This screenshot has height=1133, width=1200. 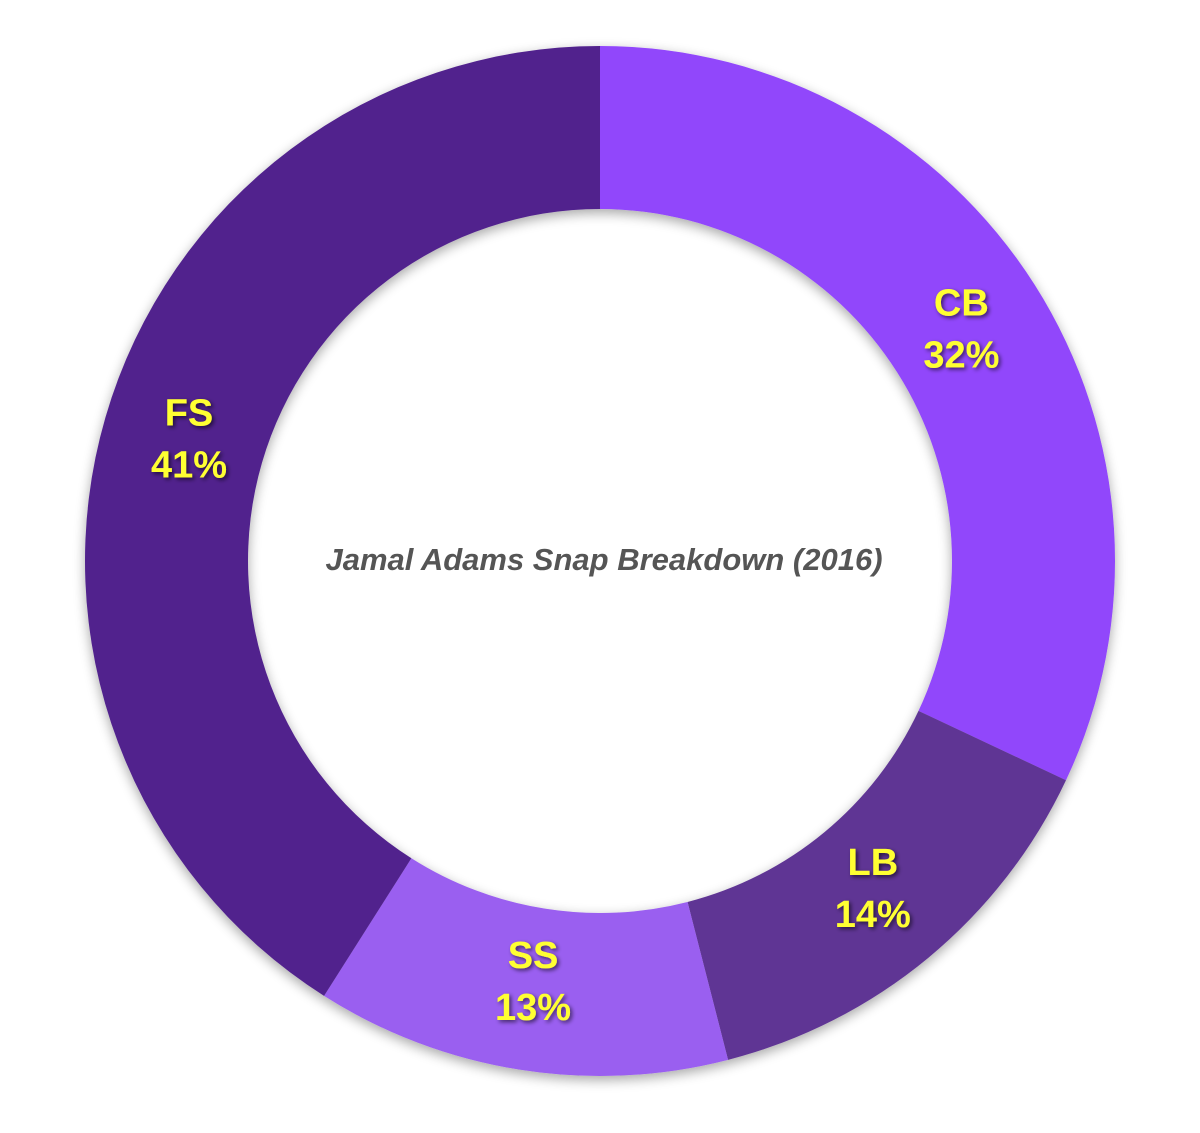 What do you see at coordinates (189, 414) in the screenshot?
I see `slice-category-label: FS` at bounding box center [189, 414].